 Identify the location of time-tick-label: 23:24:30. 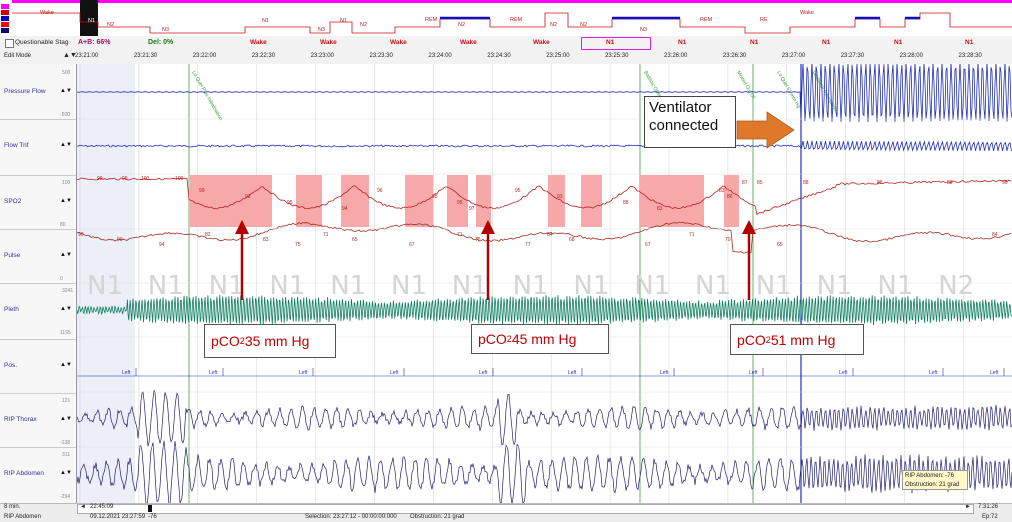
(499, 56).